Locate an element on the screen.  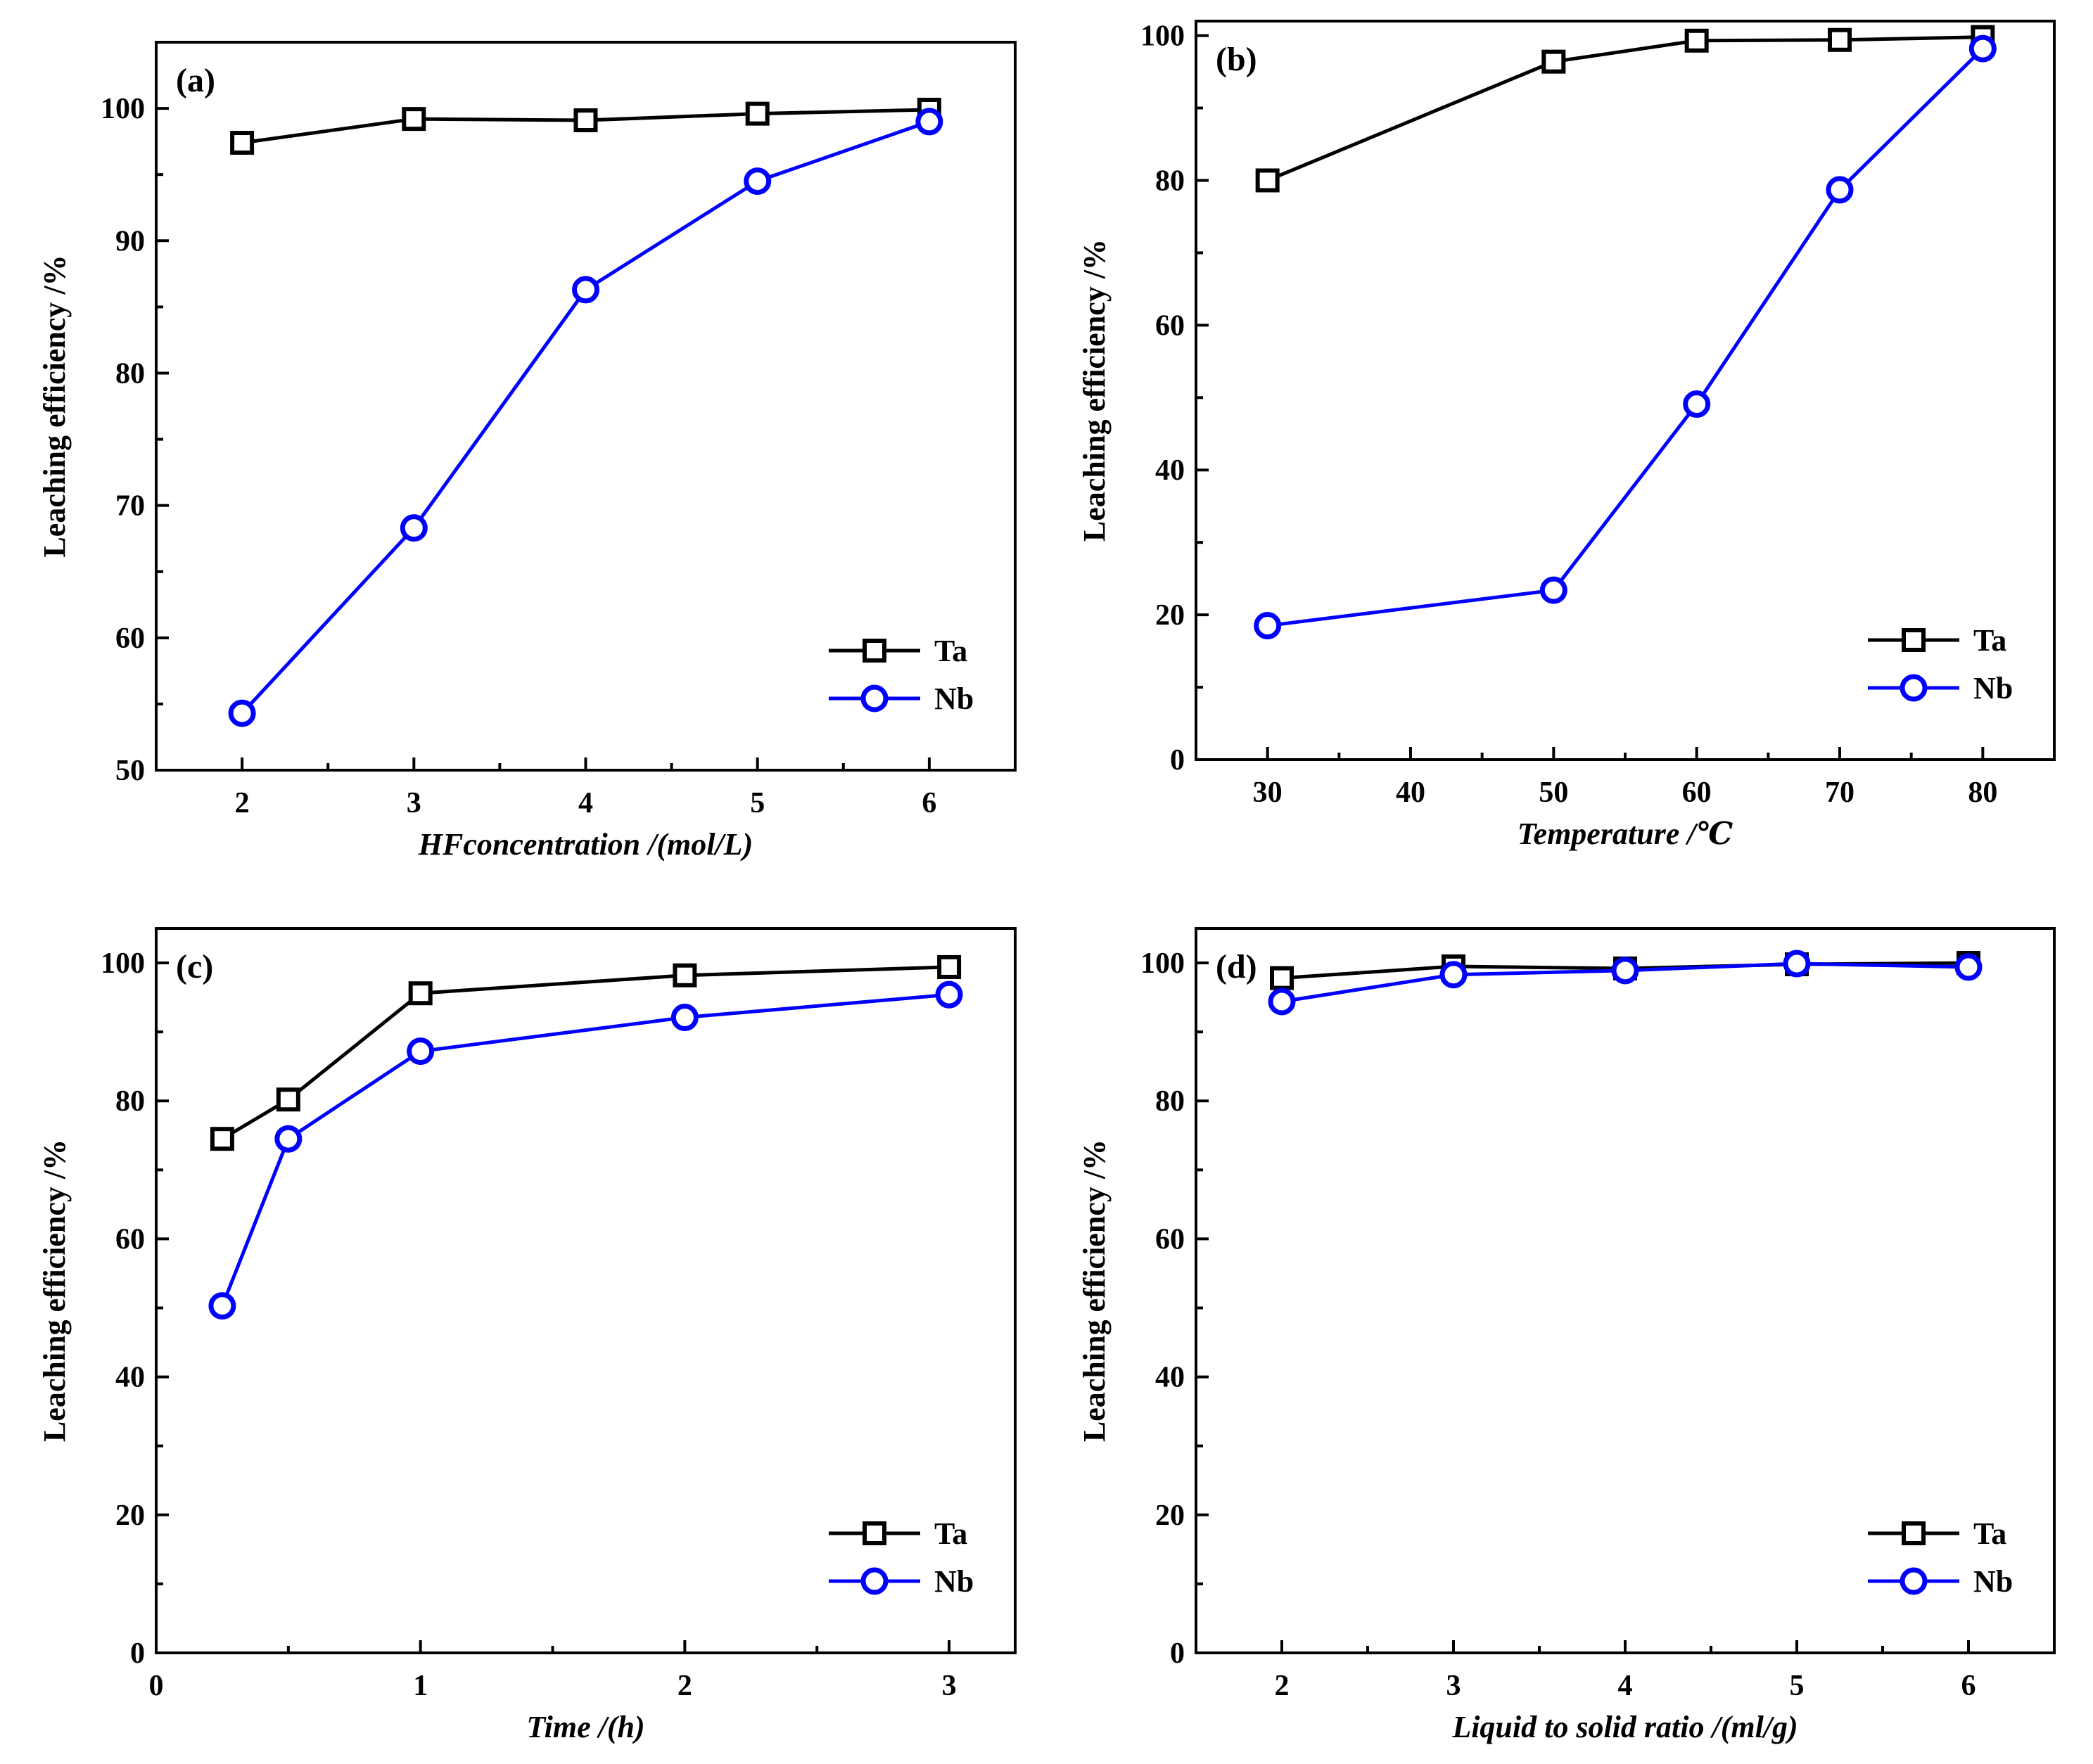
panel-label: (a) is located at coordinates (195, 80).